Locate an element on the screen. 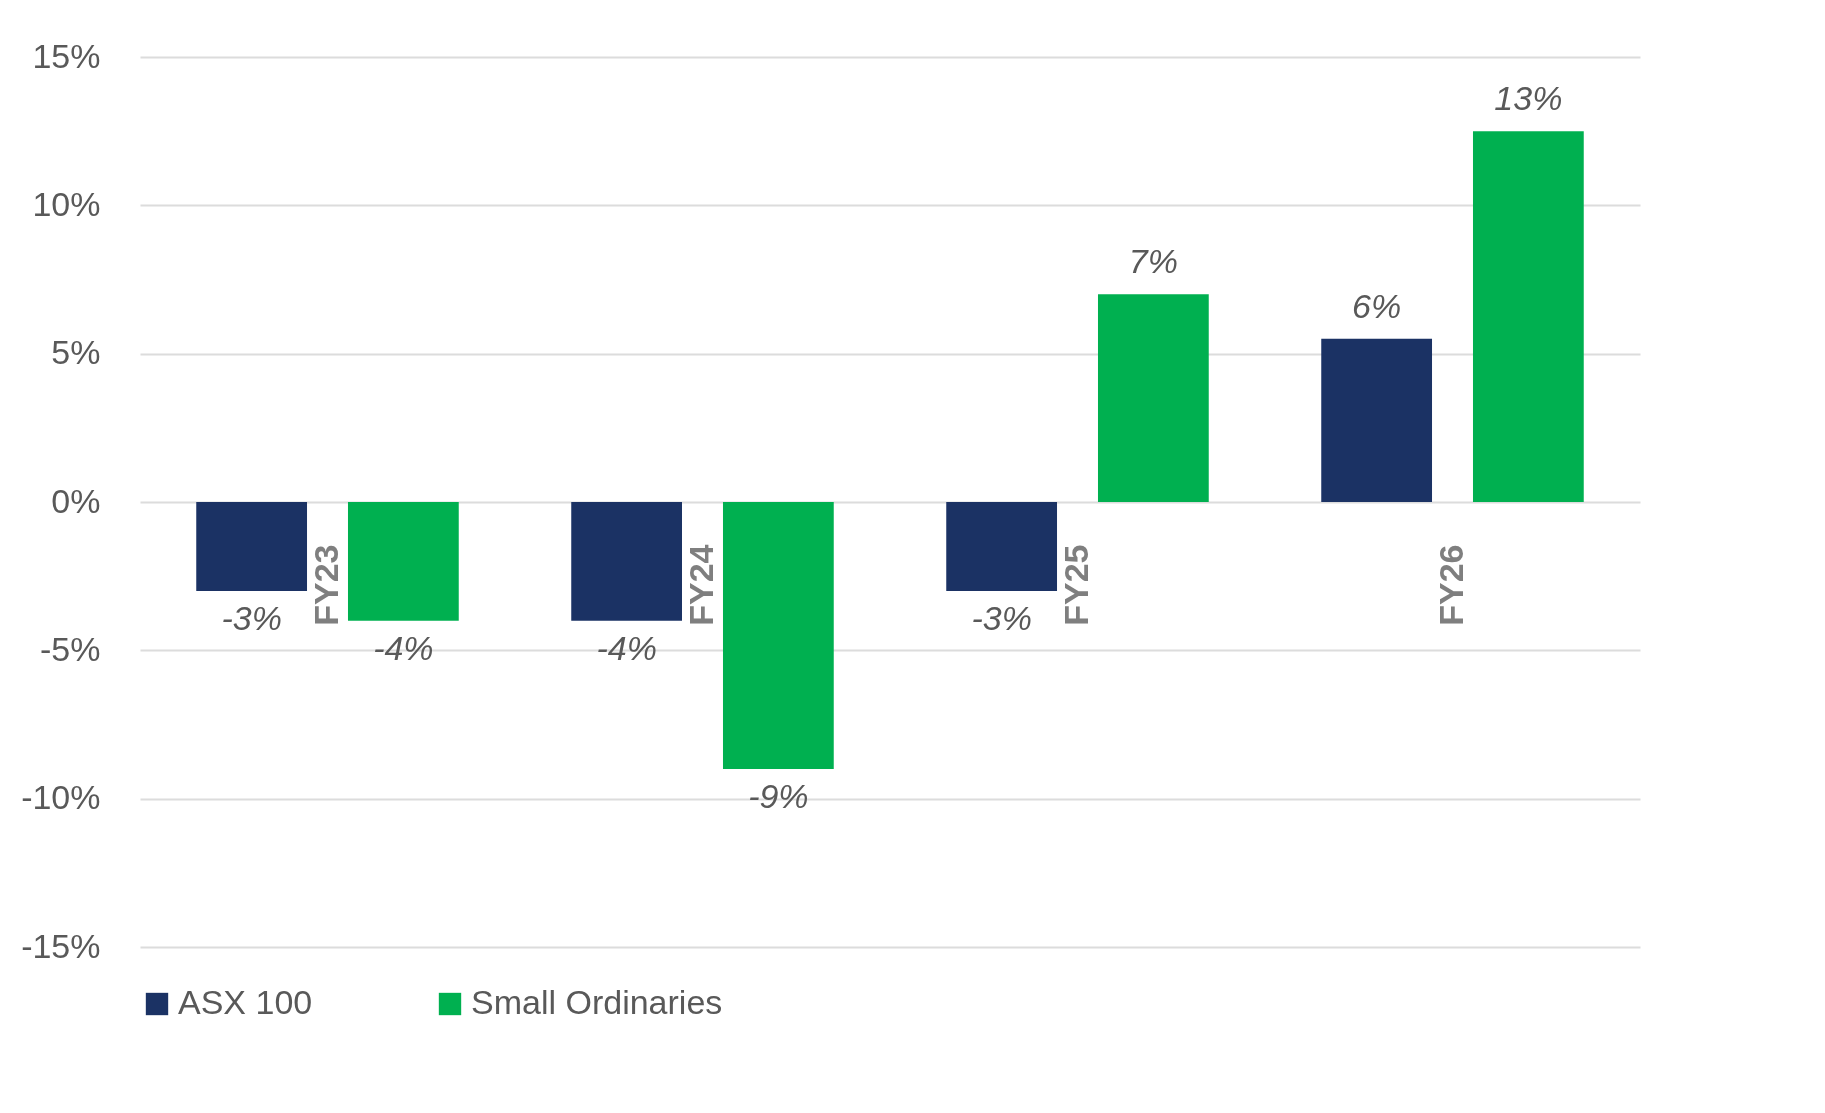 The image size is (1825, 1113). y-tick-label: -10% is located at coordinates (61, 797).